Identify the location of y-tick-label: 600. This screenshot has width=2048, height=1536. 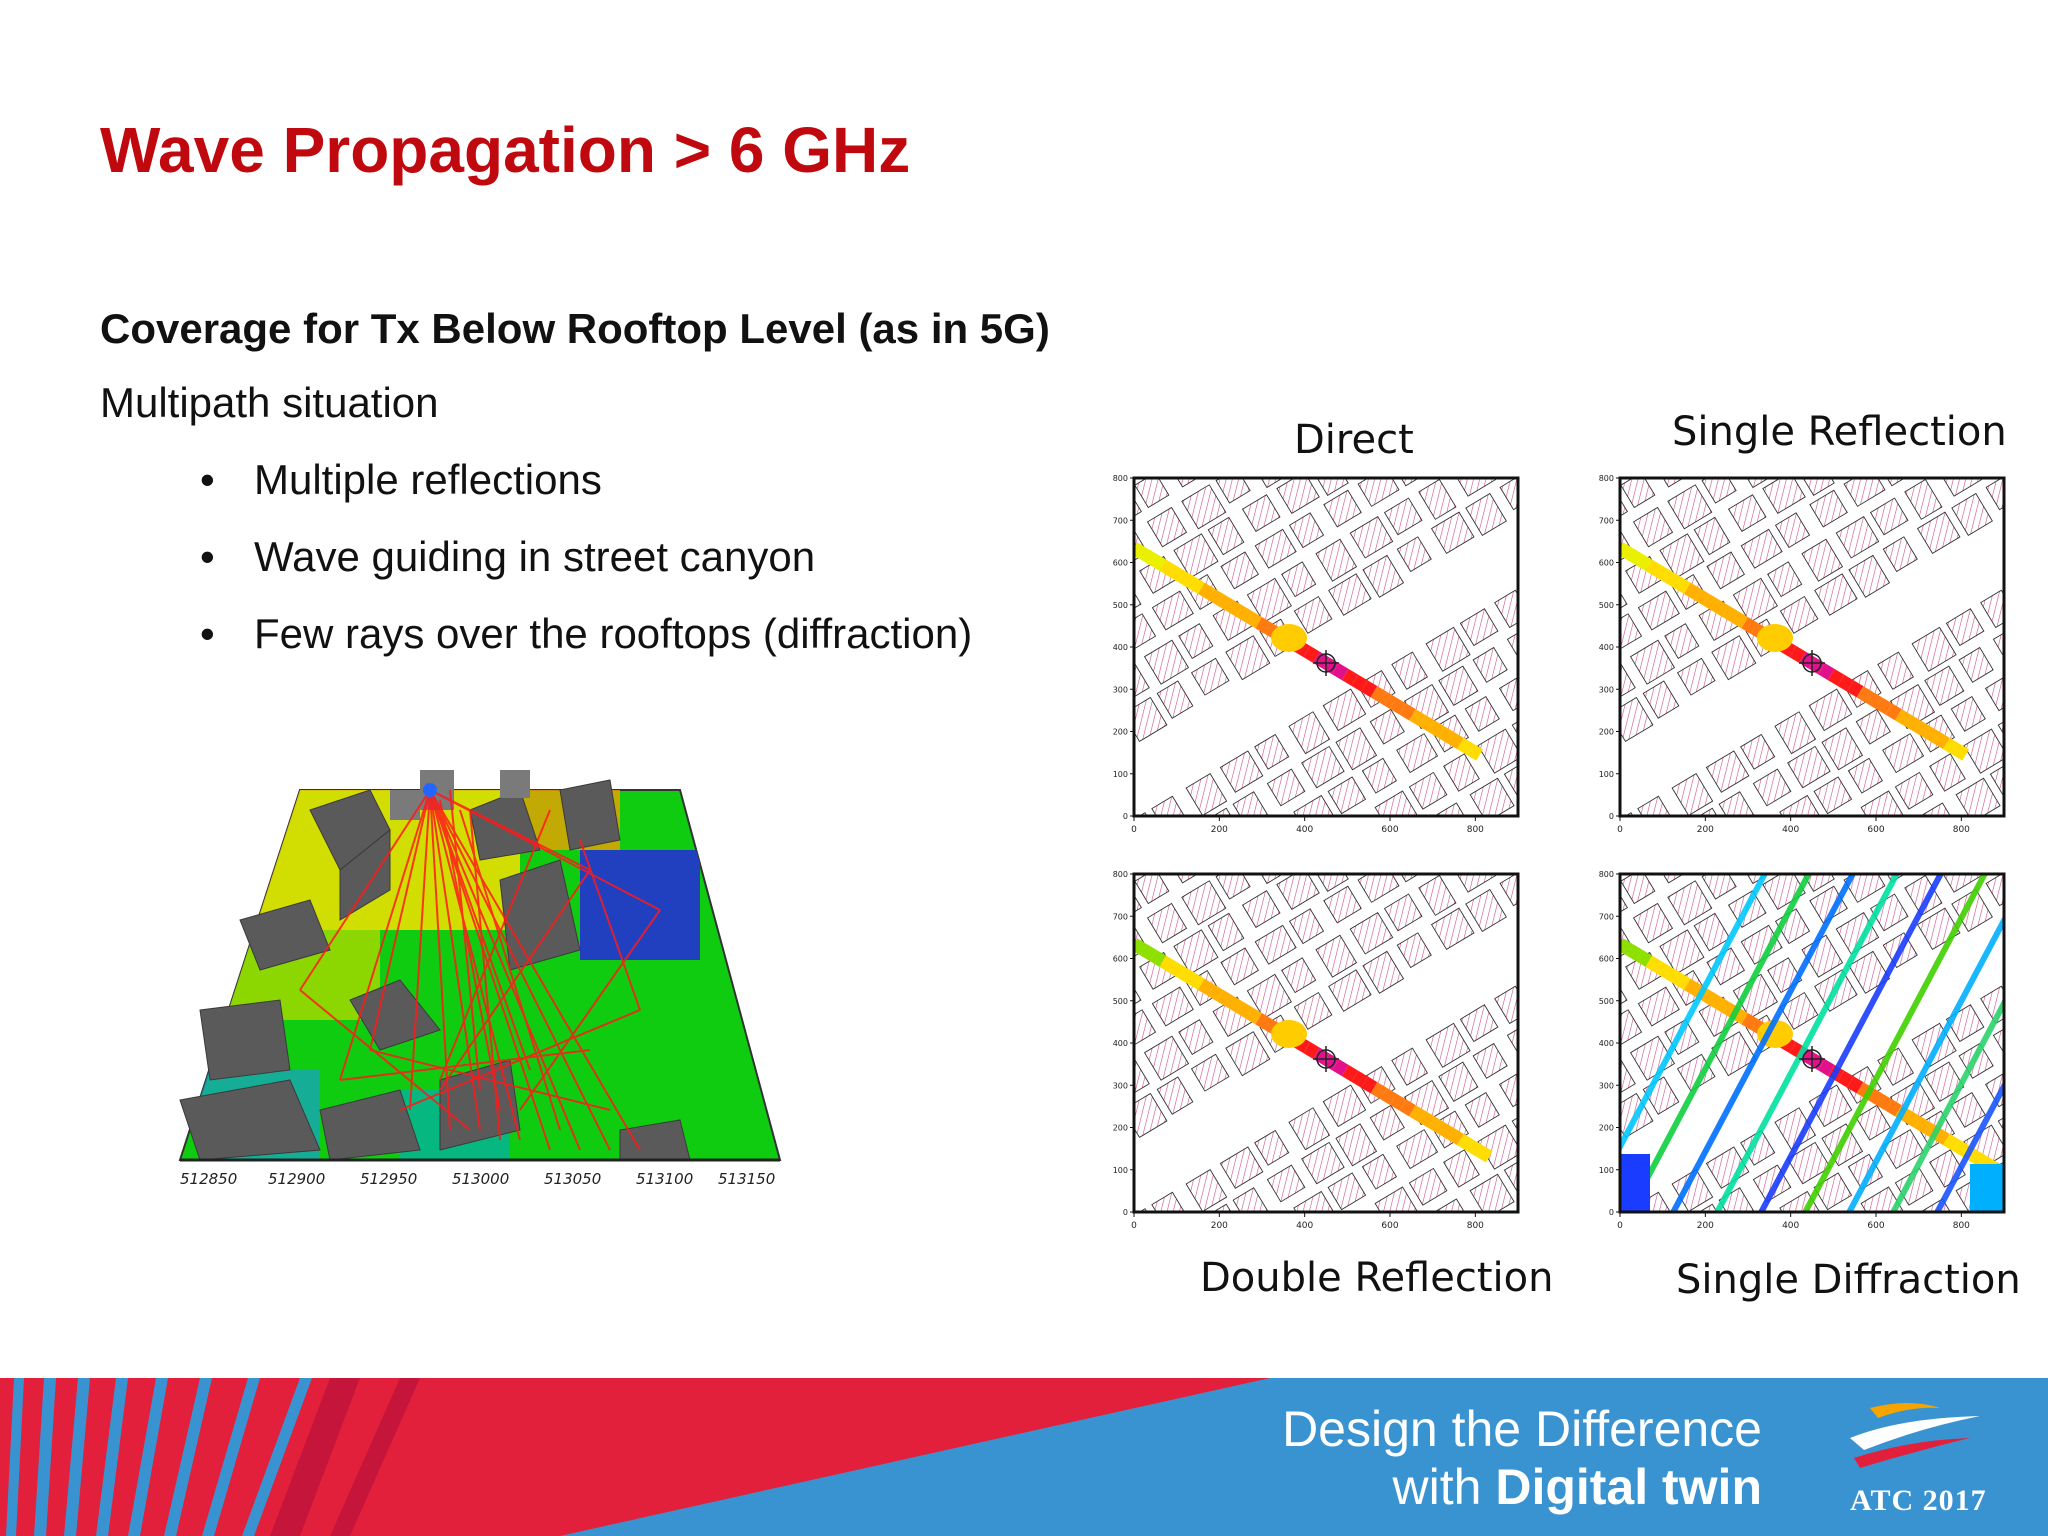
(1606, 563).